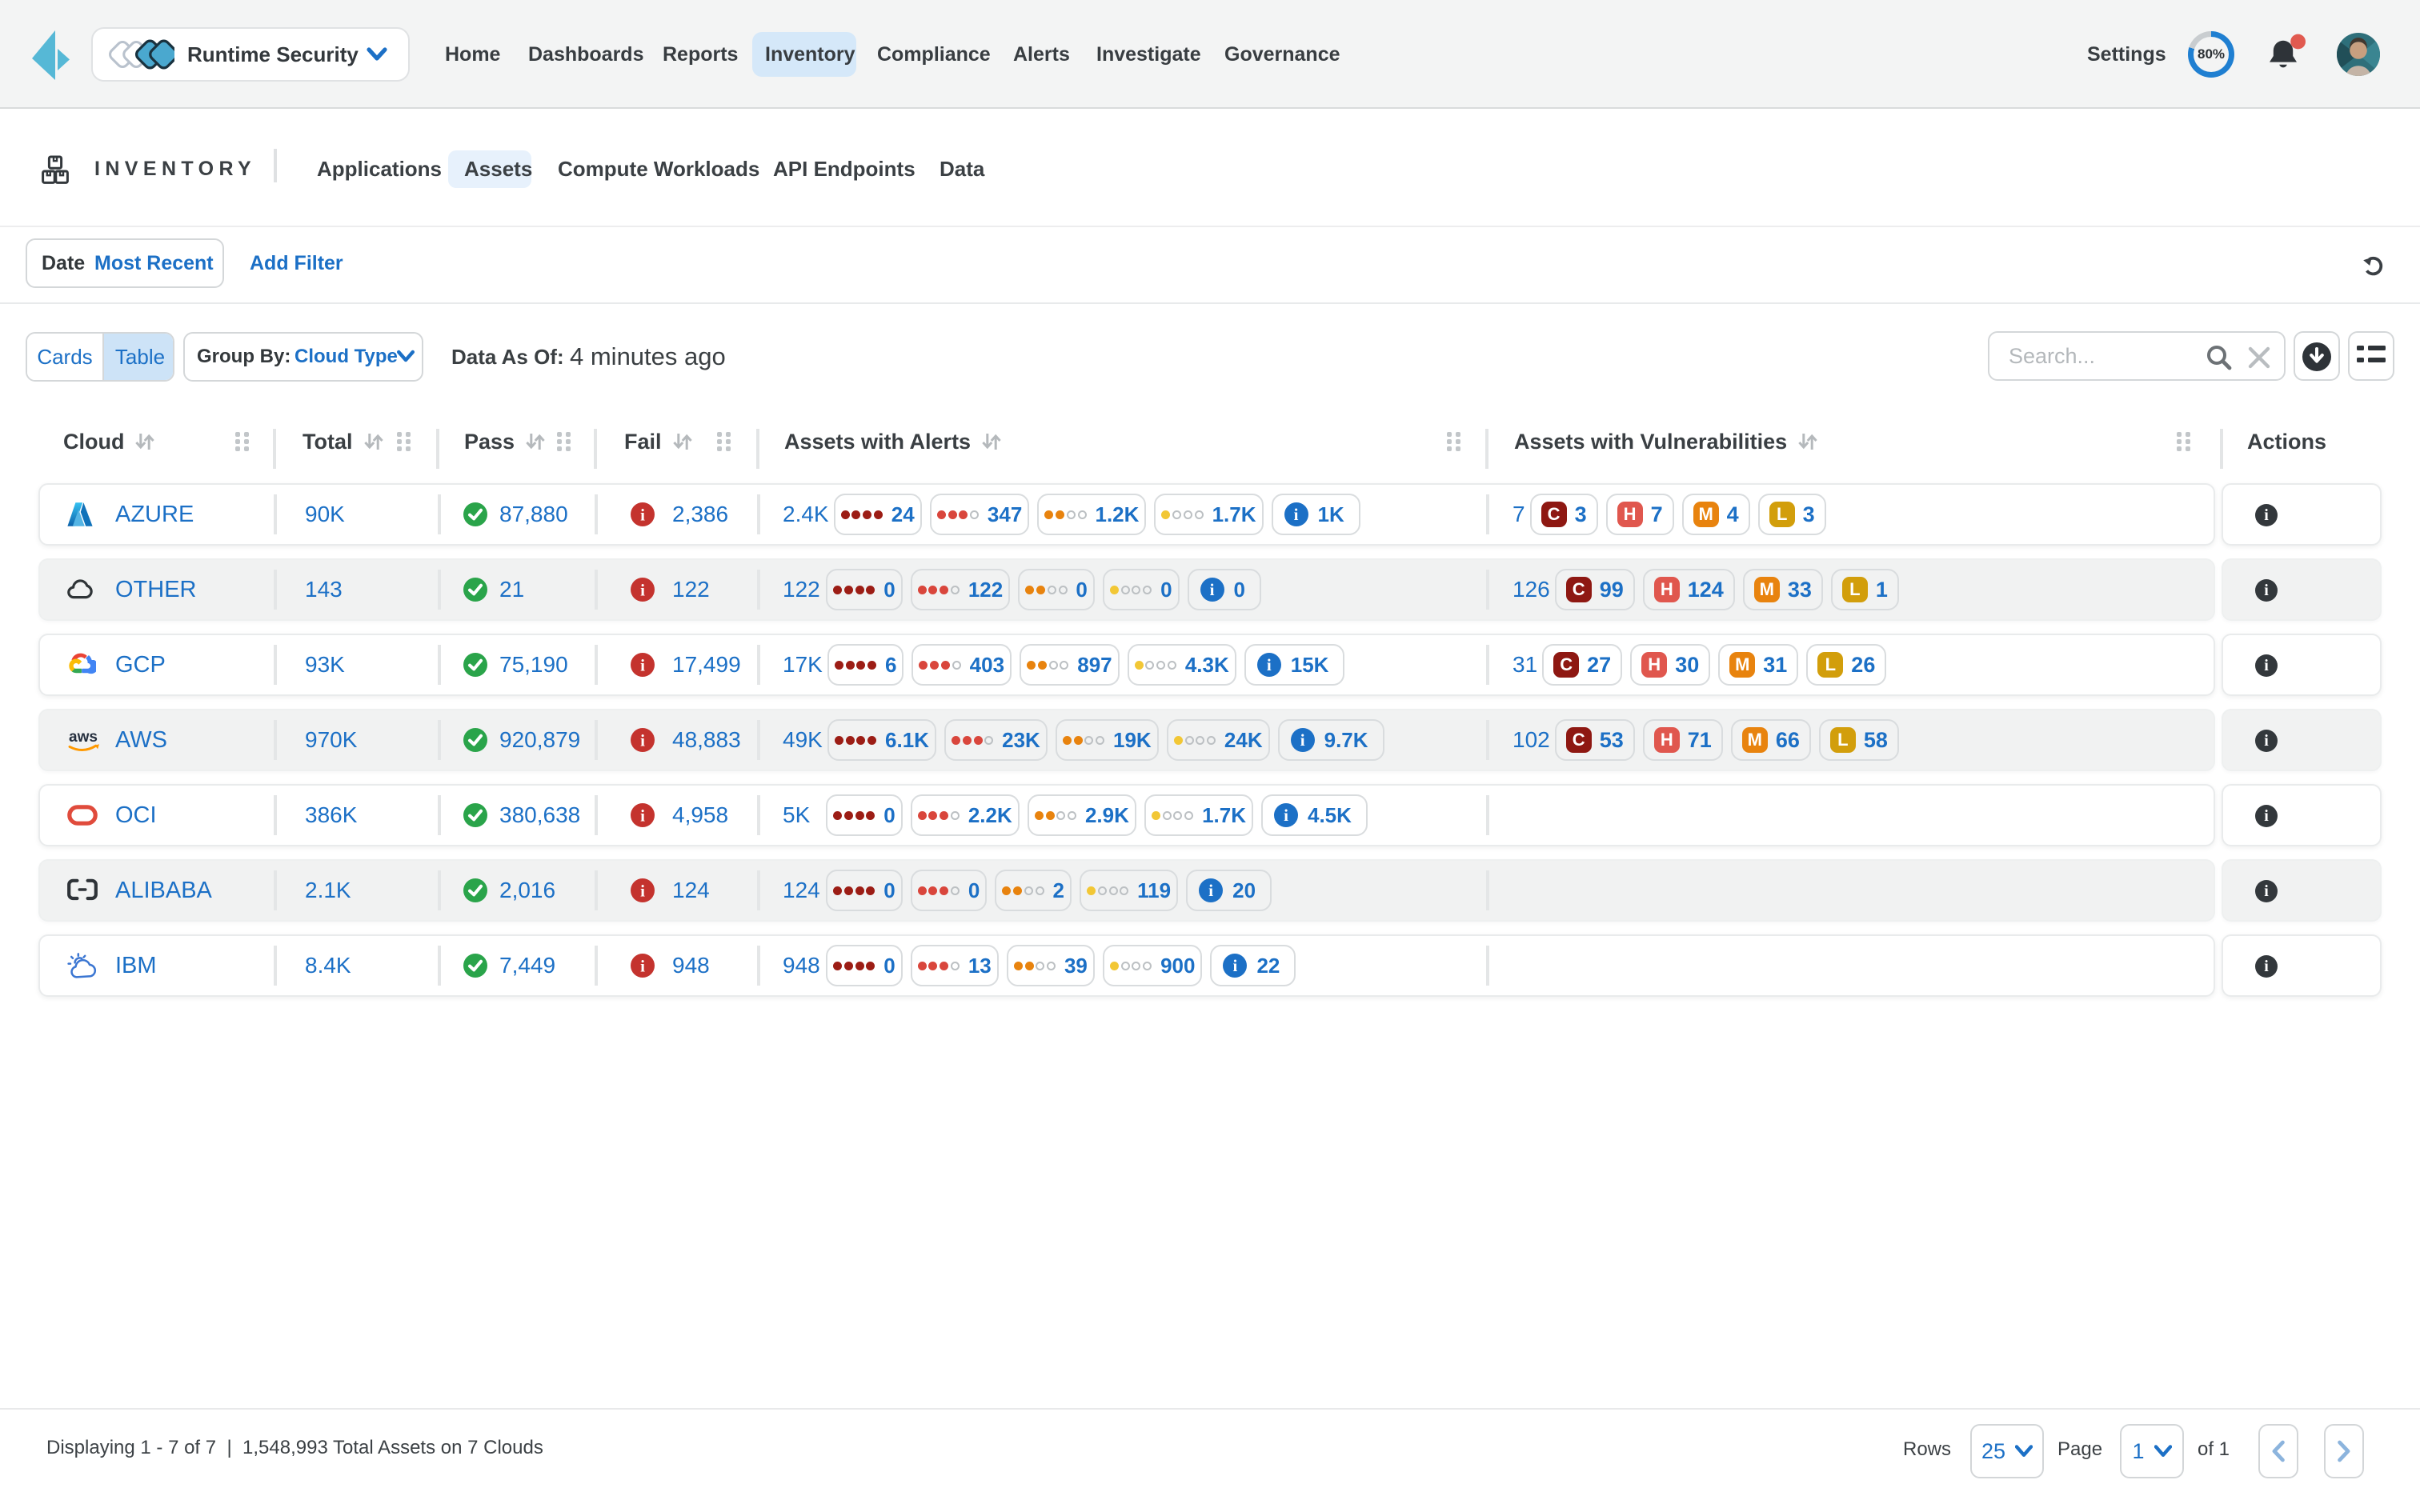 The image size is (2420, 1512). What do you see at coordinates (83, 737) in the screenshot?
I see `svg-text: aws` at bounding box center [83, 737].